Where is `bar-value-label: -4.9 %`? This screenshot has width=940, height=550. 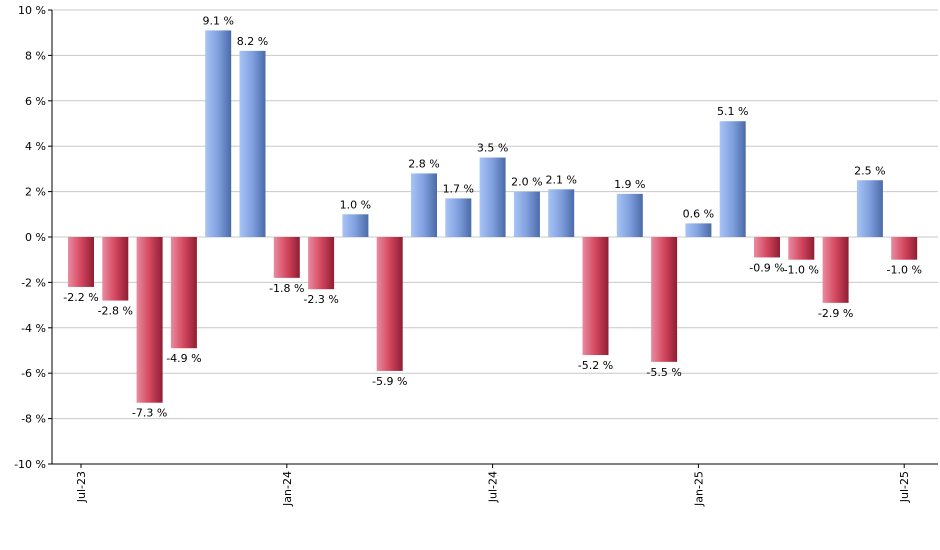
bar-value-label: -4.9 % is located at coordinates (183, 358).